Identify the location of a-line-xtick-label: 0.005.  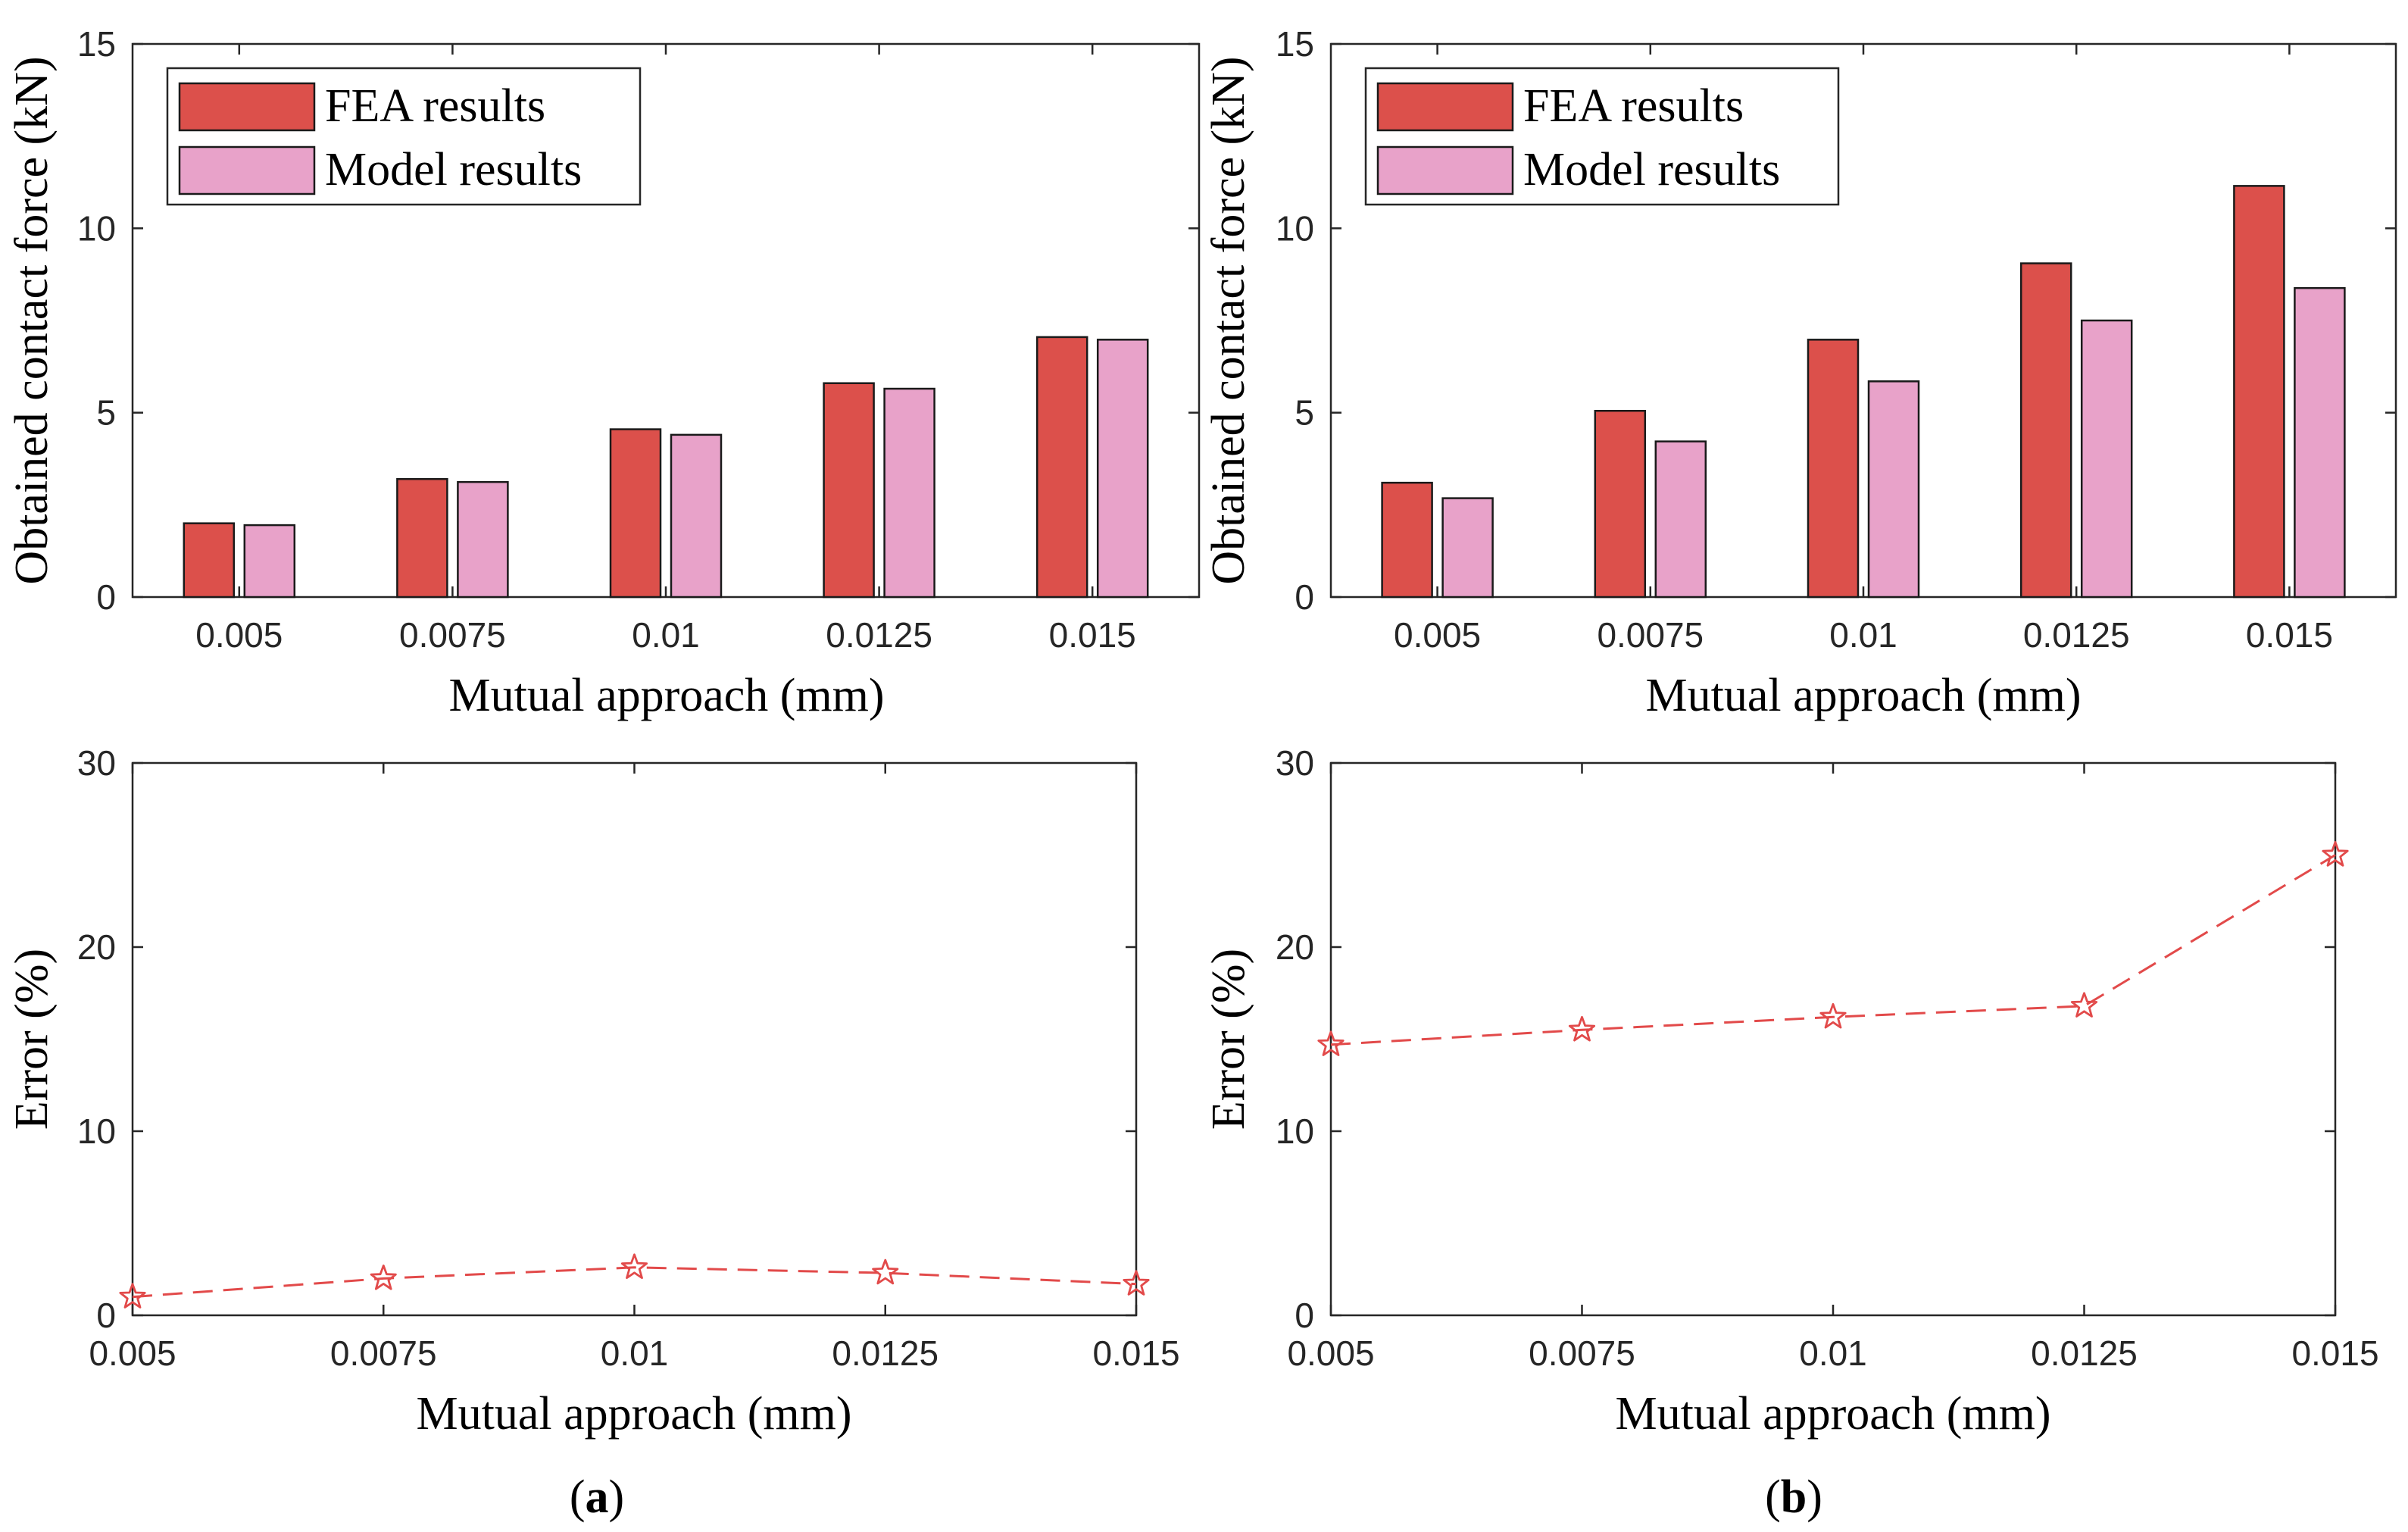
(132, 1353).